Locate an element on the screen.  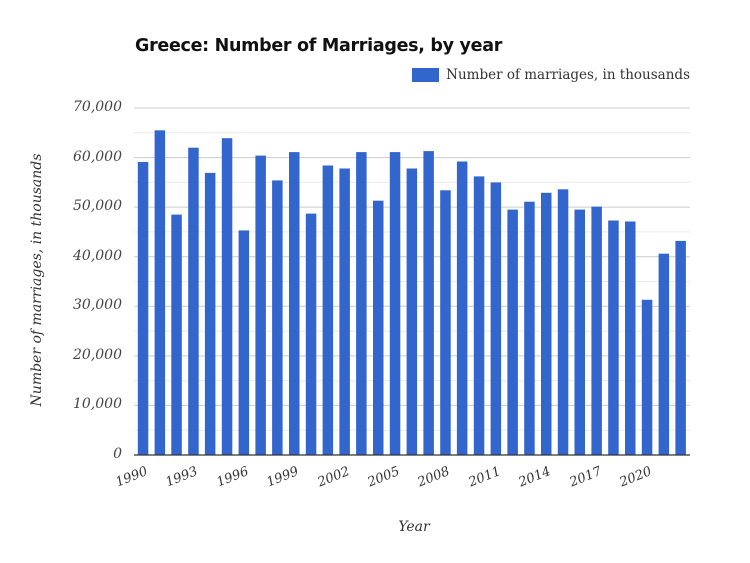
bar-1998 is located at coordinates (277, 317).